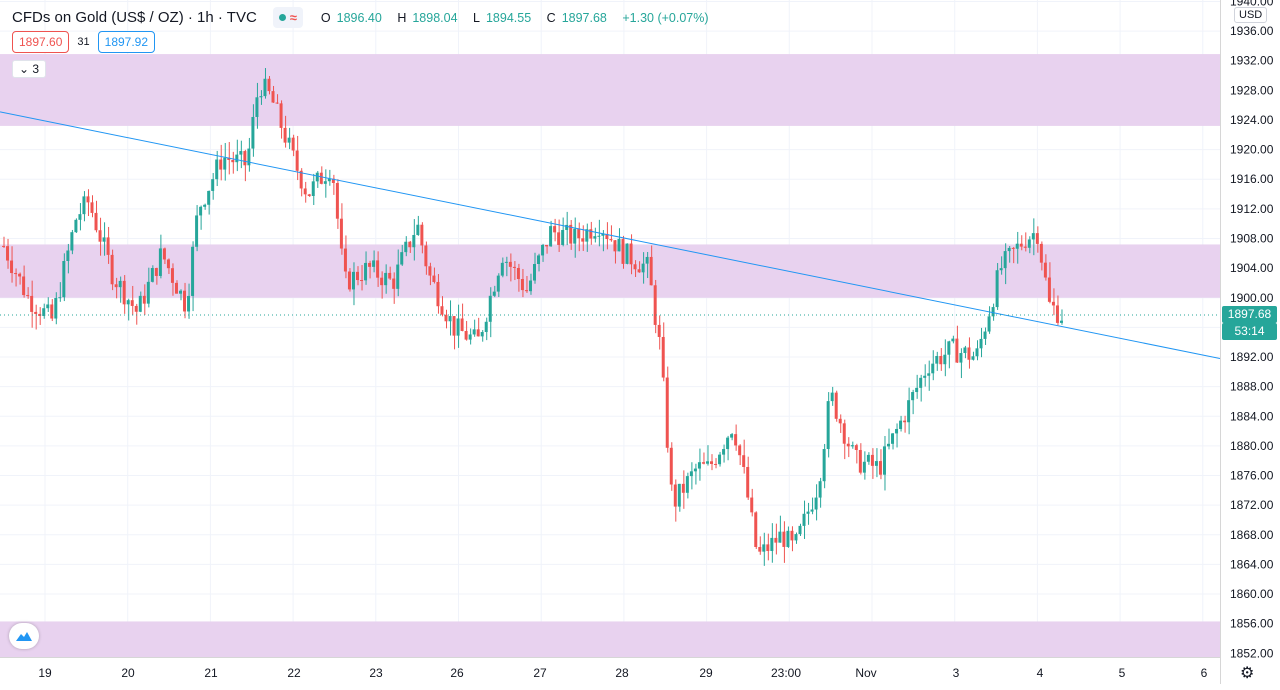 The height and width of the screenshot is (690, 1280). What do you see at coordinates (956, 673) in the screenshot?
I see `time-tick-label: 3` at bounding box center [956, 673].